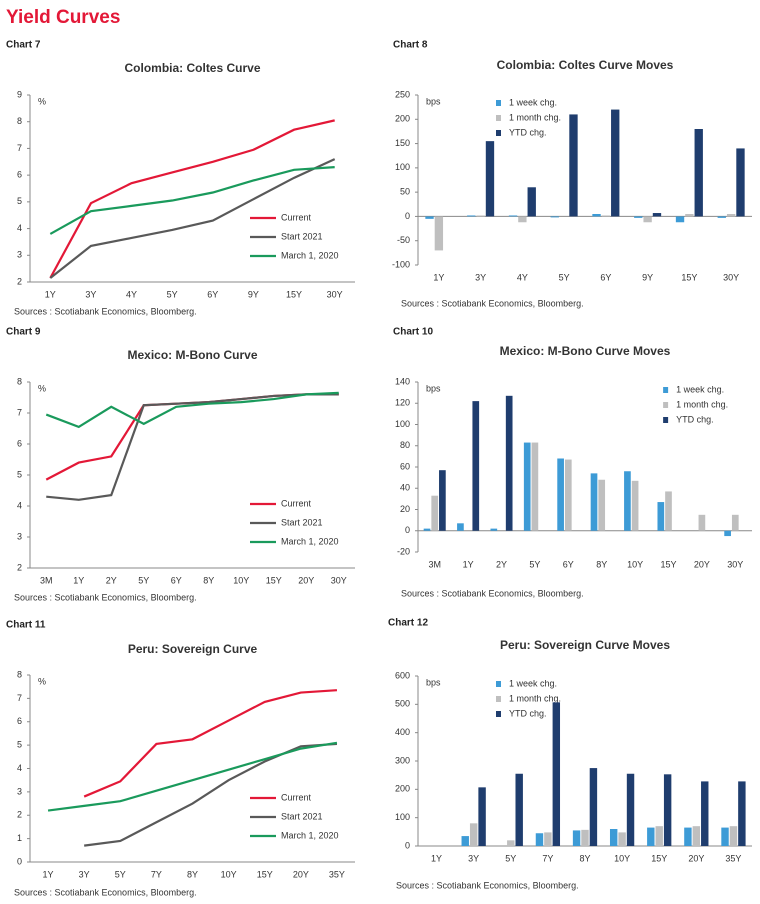  What do you see at coordinates (700, 389) in the screenshot?
I see `legend-label: 1 week chg.` at bounding box center [700, 389].